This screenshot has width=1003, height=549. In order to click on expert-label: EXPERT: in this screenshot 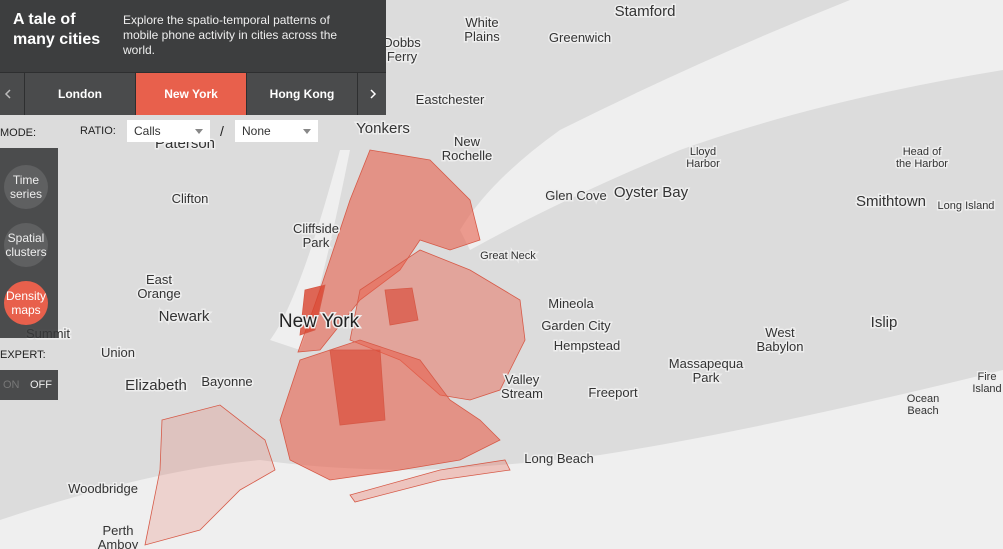, I will do `click(23, 355)`.